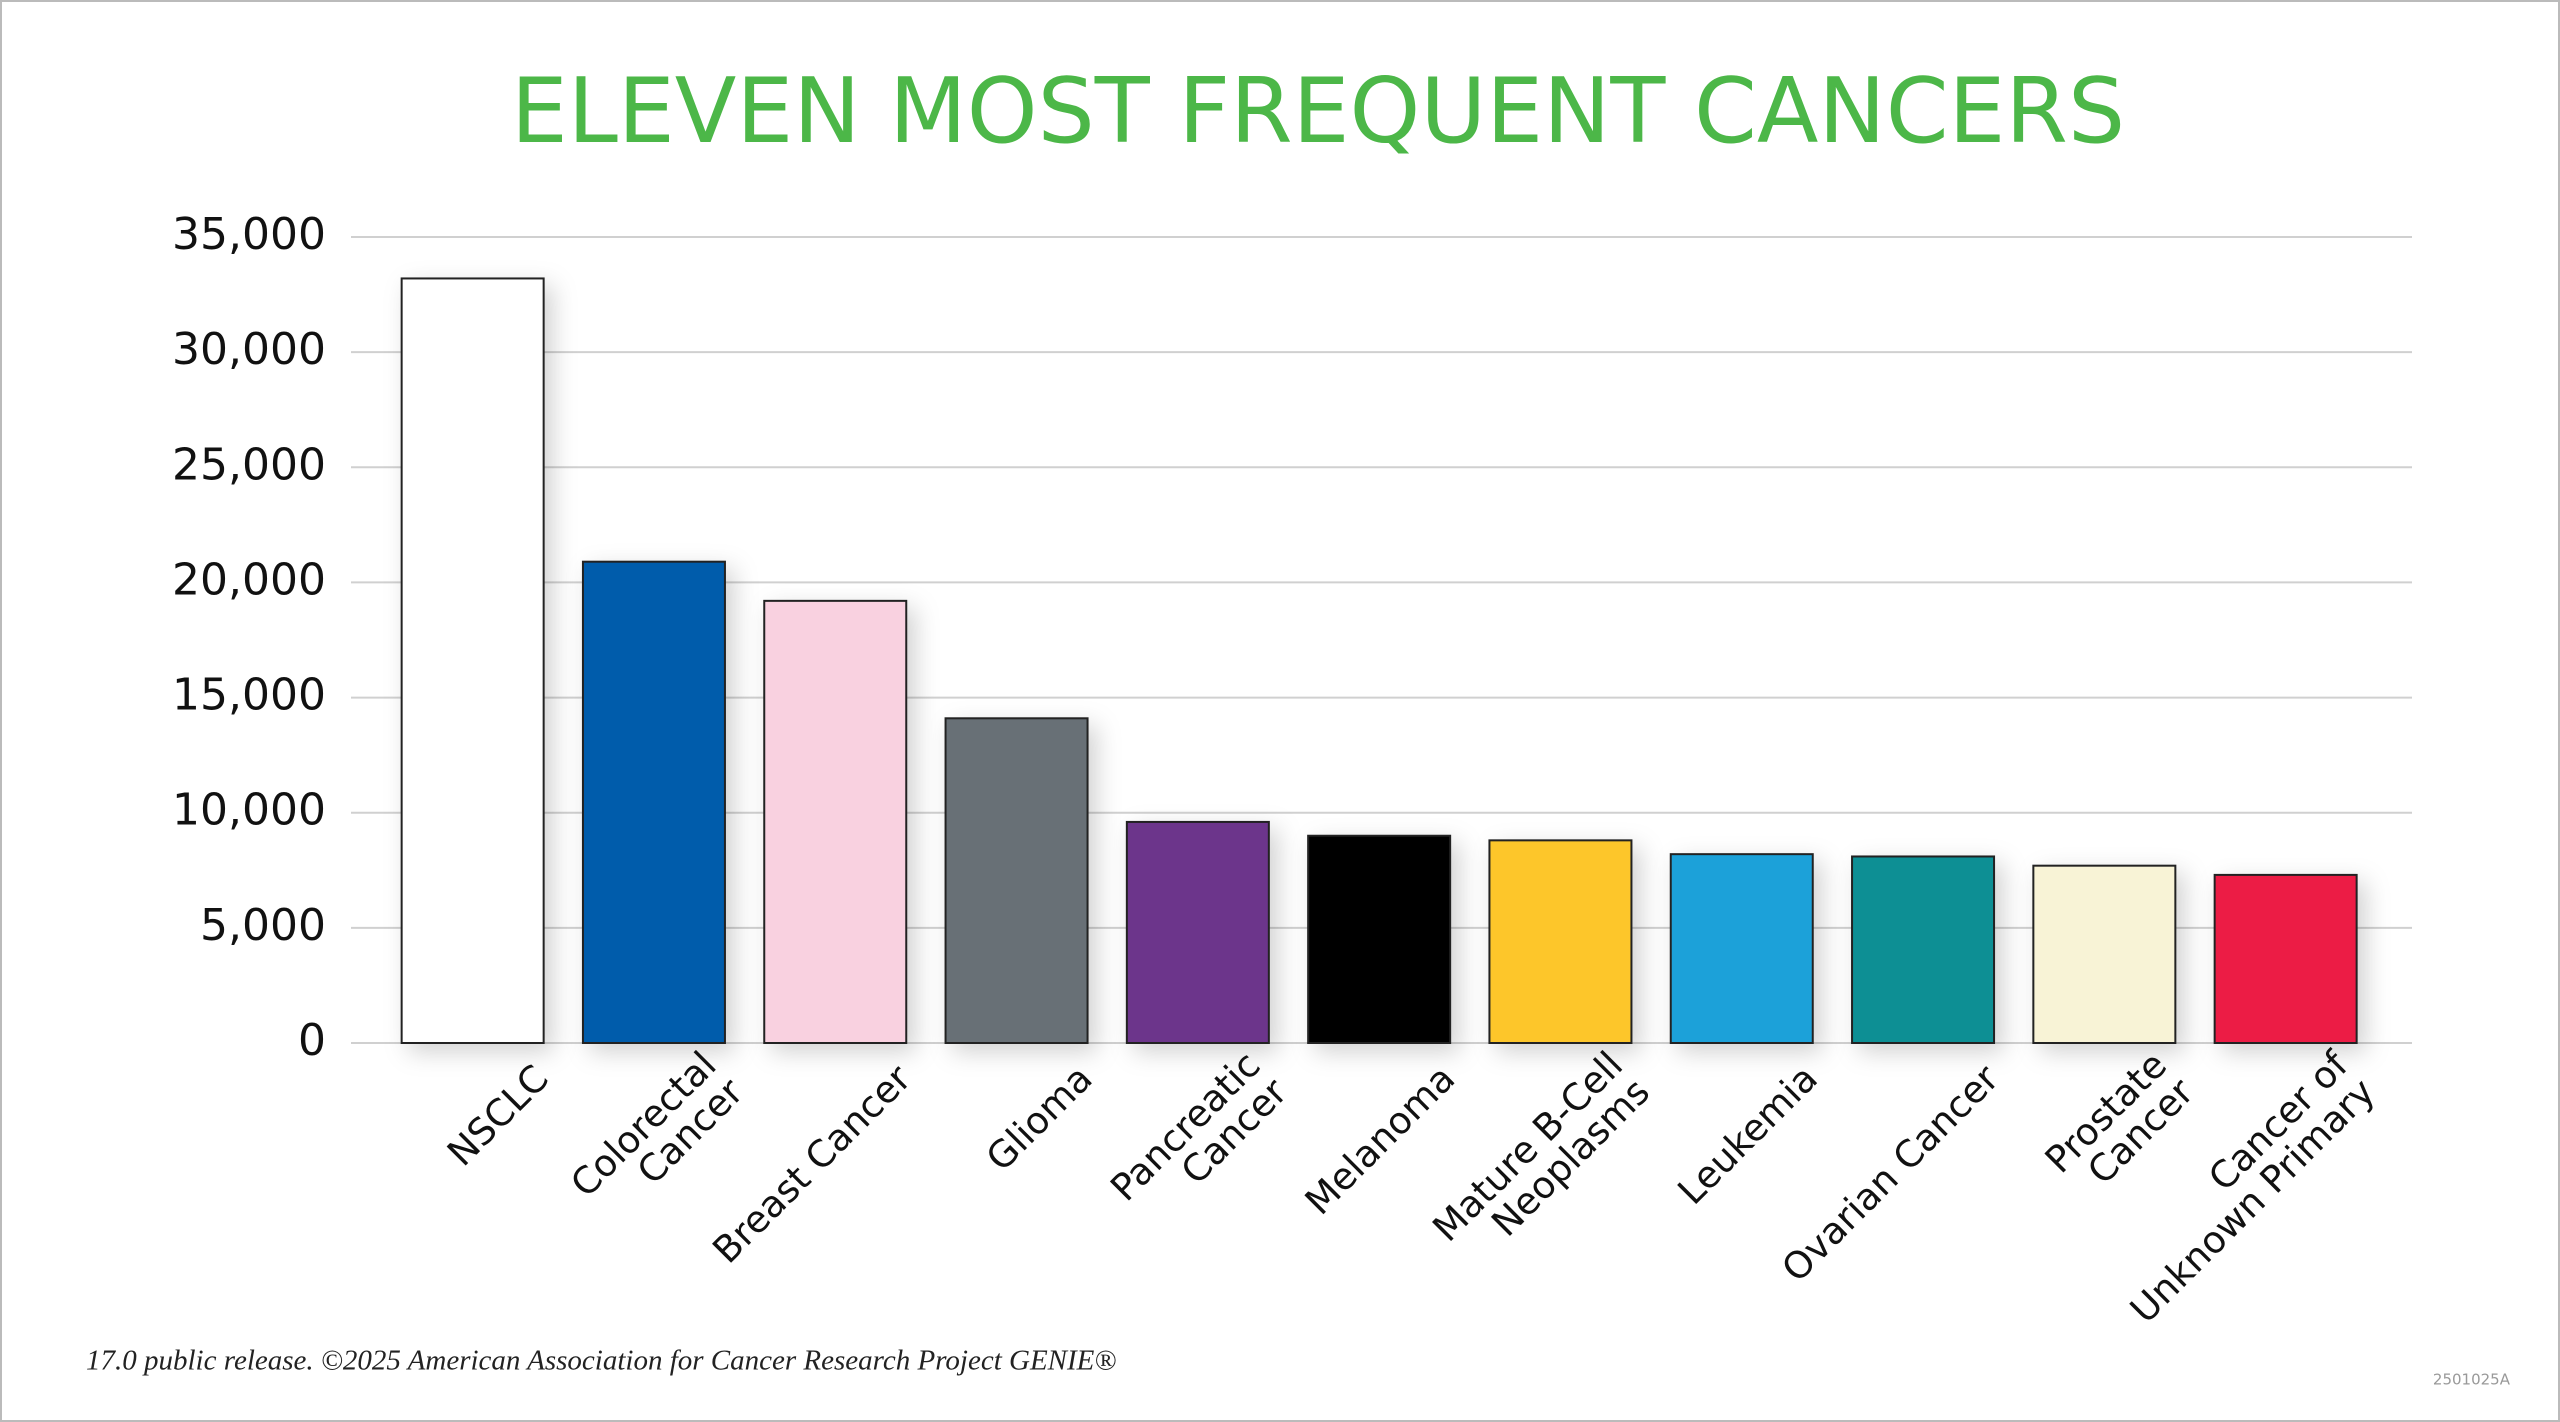 The image size is (2560, 1422). I want to click on y-tick-label: 15,000, so click(249, 695).